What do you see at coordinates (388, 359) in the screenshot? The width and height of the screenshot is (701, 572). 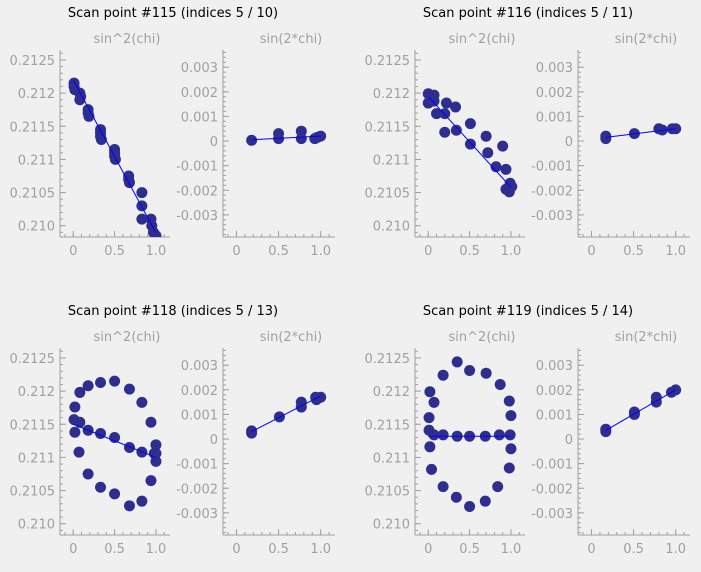 I see `y-tick-label: 0.2125` at bounding box center [388, 359].